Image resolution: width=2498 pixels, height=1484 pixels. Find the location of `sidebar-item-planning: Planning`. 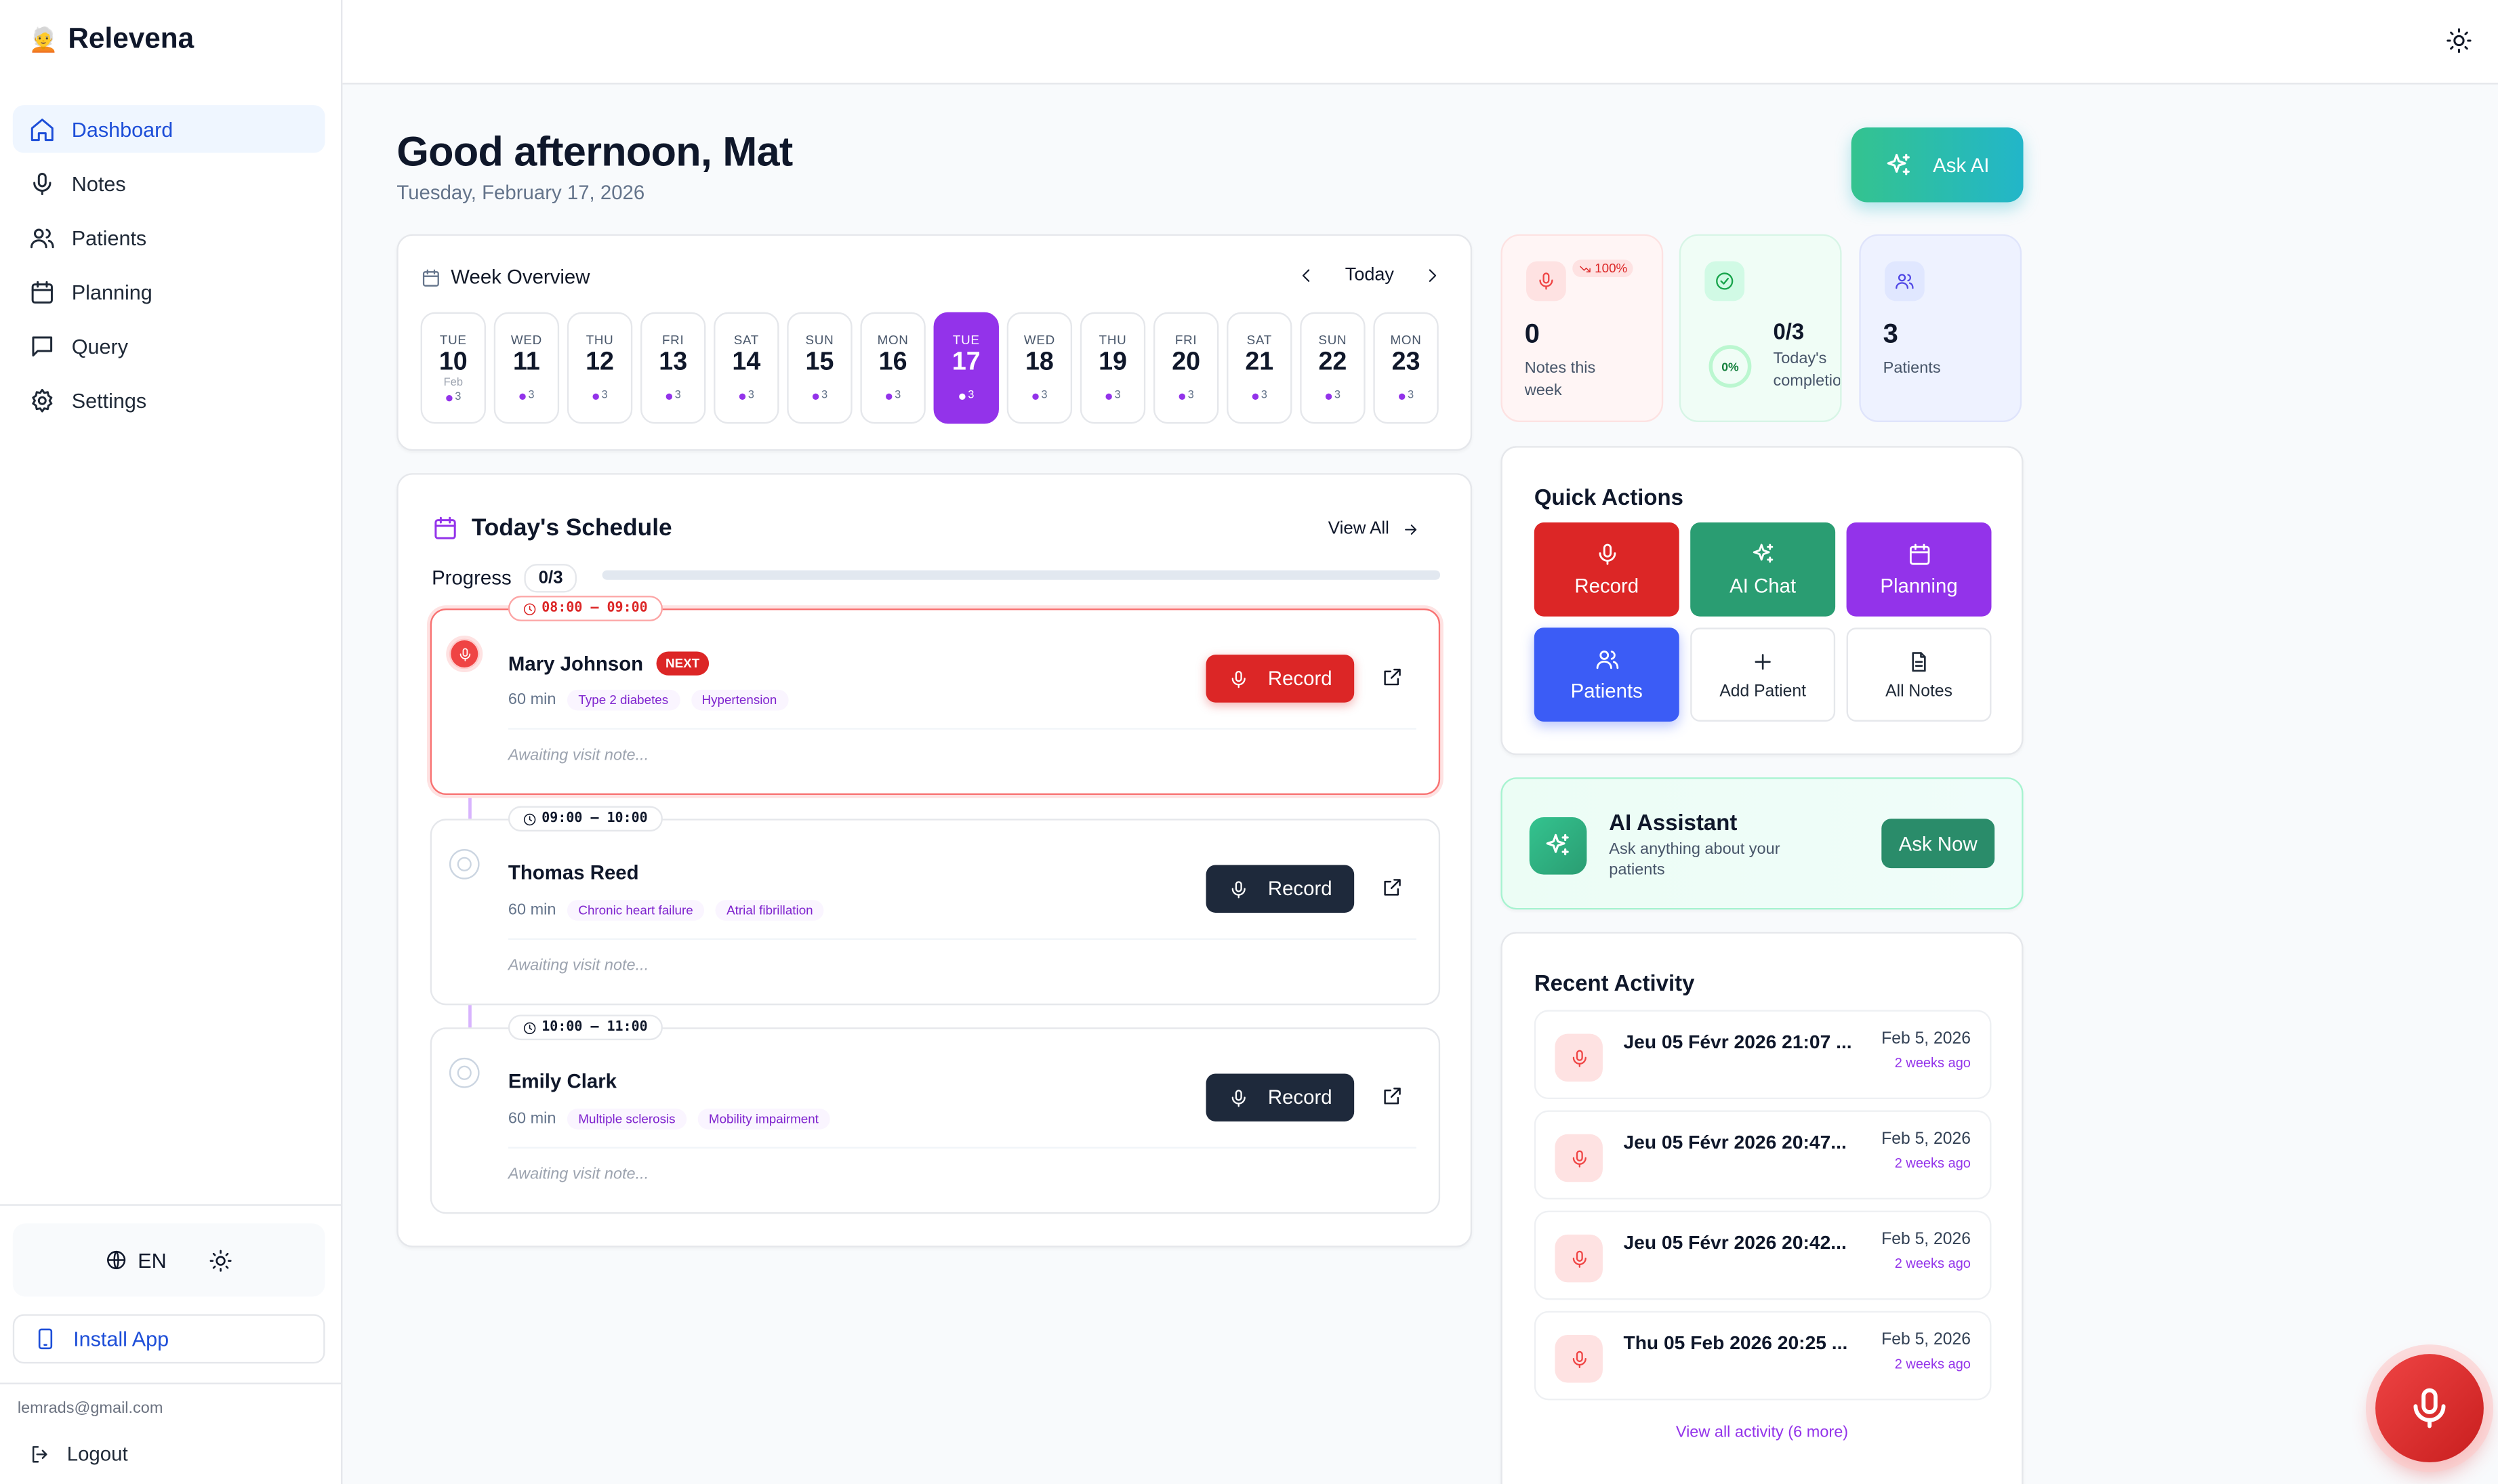

sidebar-item-planning: Planning is located at coordinates (169, 292).